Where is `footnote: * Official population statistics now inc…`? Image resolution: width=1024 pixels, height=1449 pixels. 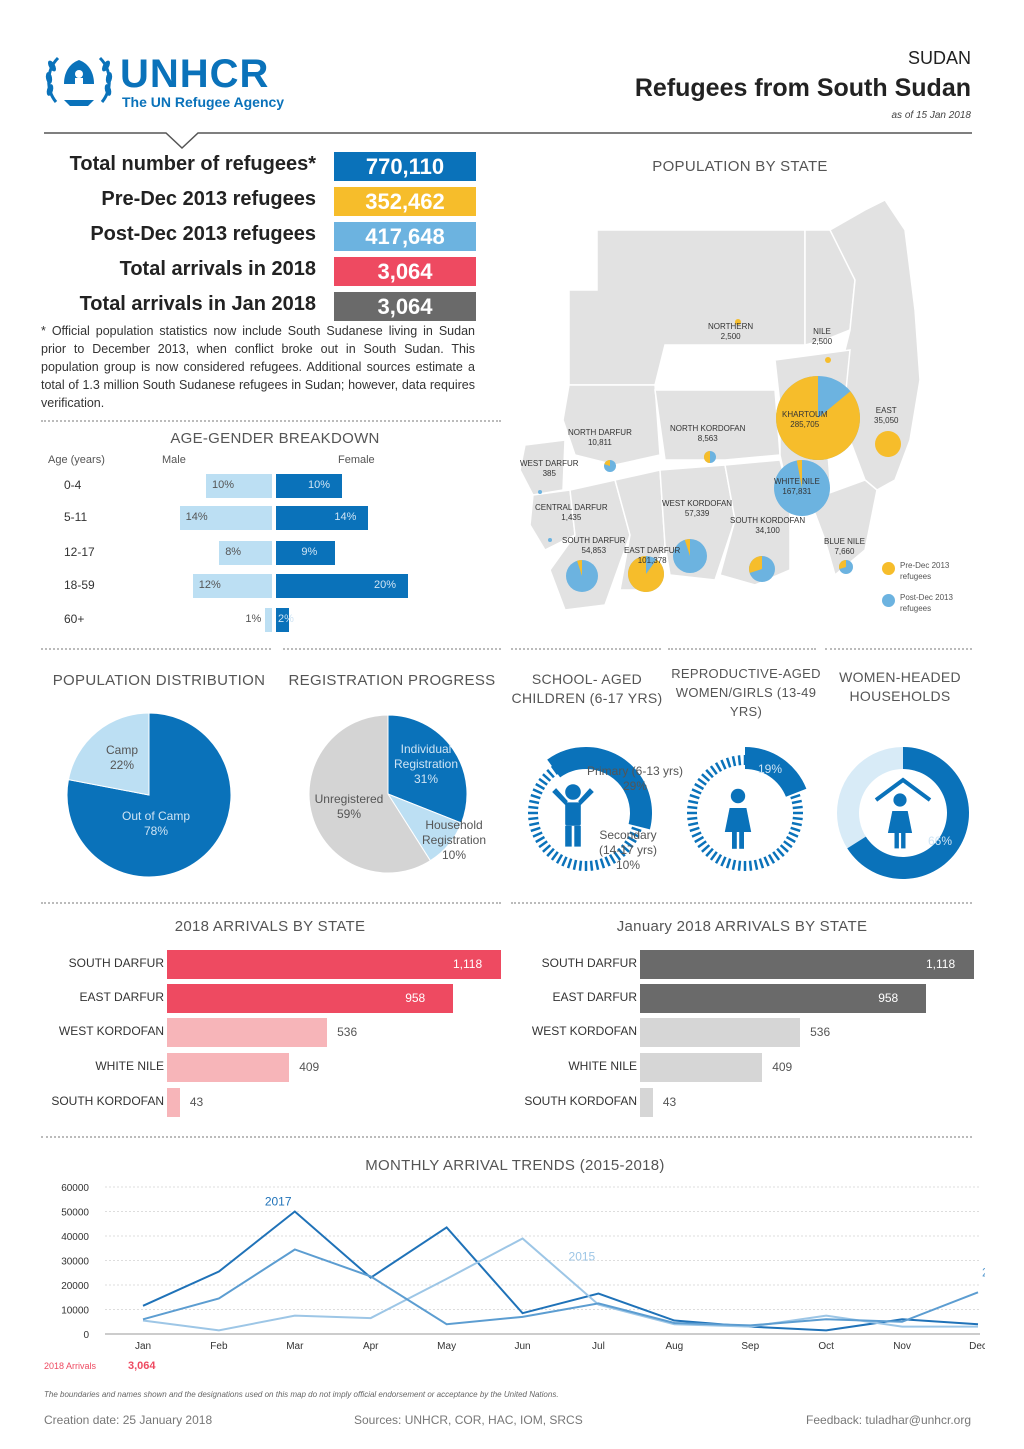 footnote: * Official population statistics now inc… is located at coordinates (258, 367).